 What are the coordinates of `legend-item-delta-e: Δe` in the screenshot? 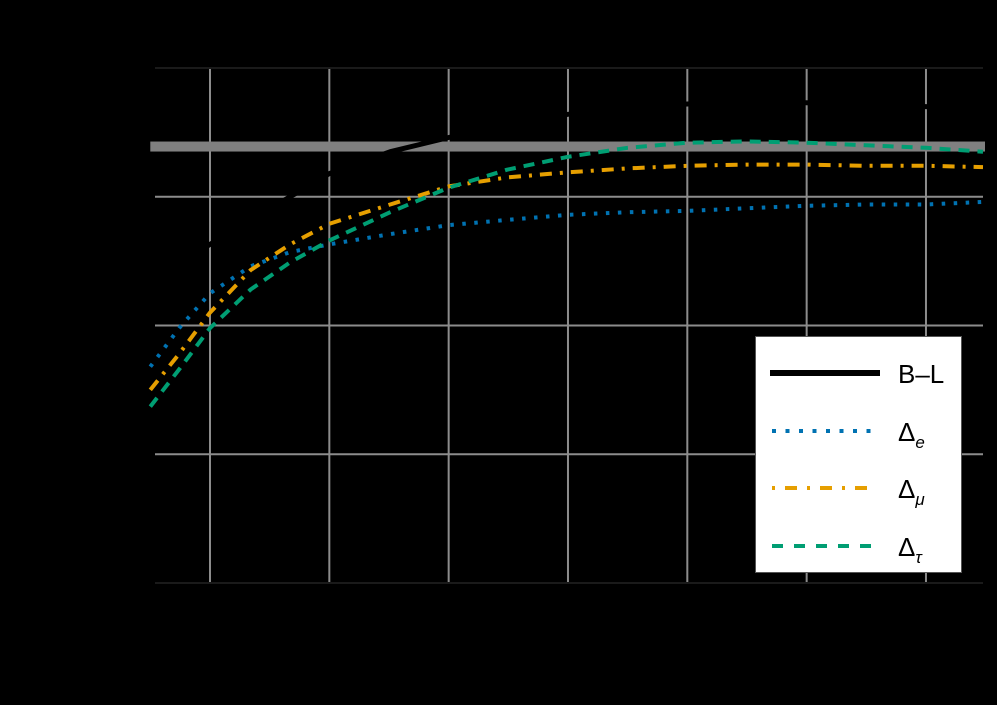 It's located at (858, 431).